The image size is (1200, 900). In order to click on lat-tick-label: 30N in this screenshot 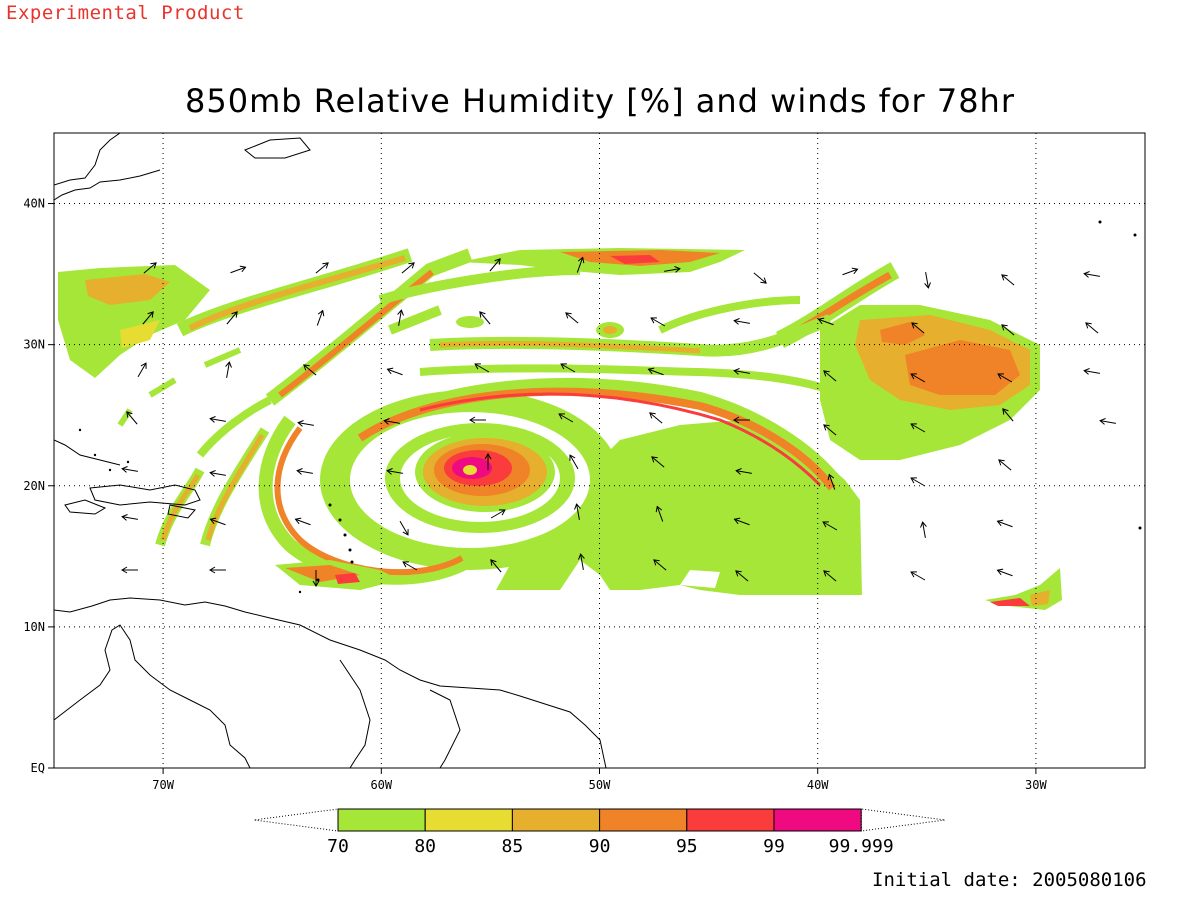, I will do `click(34, 345)`.